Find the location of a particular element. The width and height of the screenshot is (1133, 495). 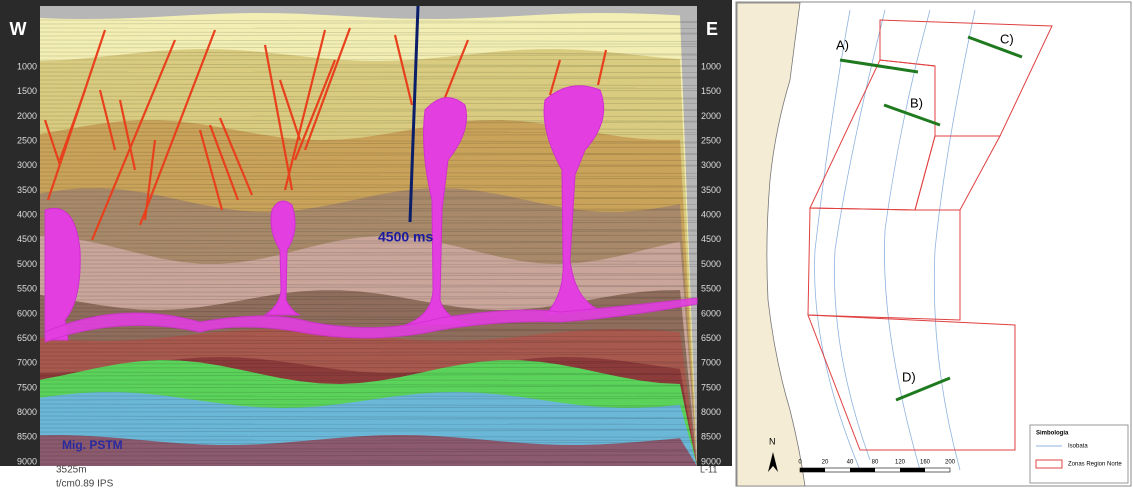

ips-label: t/cm0.89 IPS is located at coordinates (85, 484).